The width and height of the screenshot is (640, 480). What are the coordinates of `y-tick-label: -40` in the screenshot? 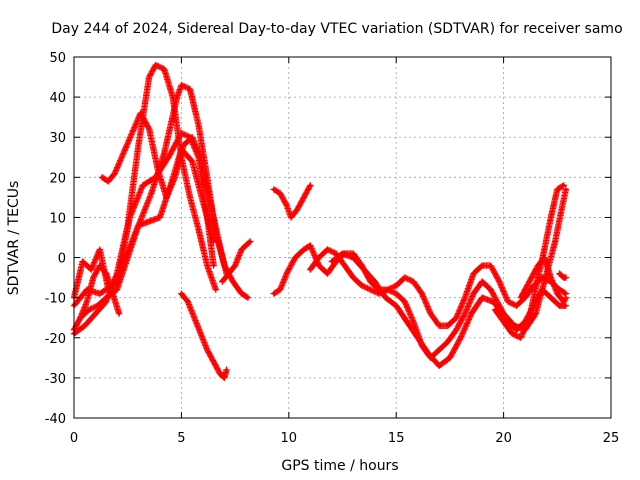 It's located at (55, 419).